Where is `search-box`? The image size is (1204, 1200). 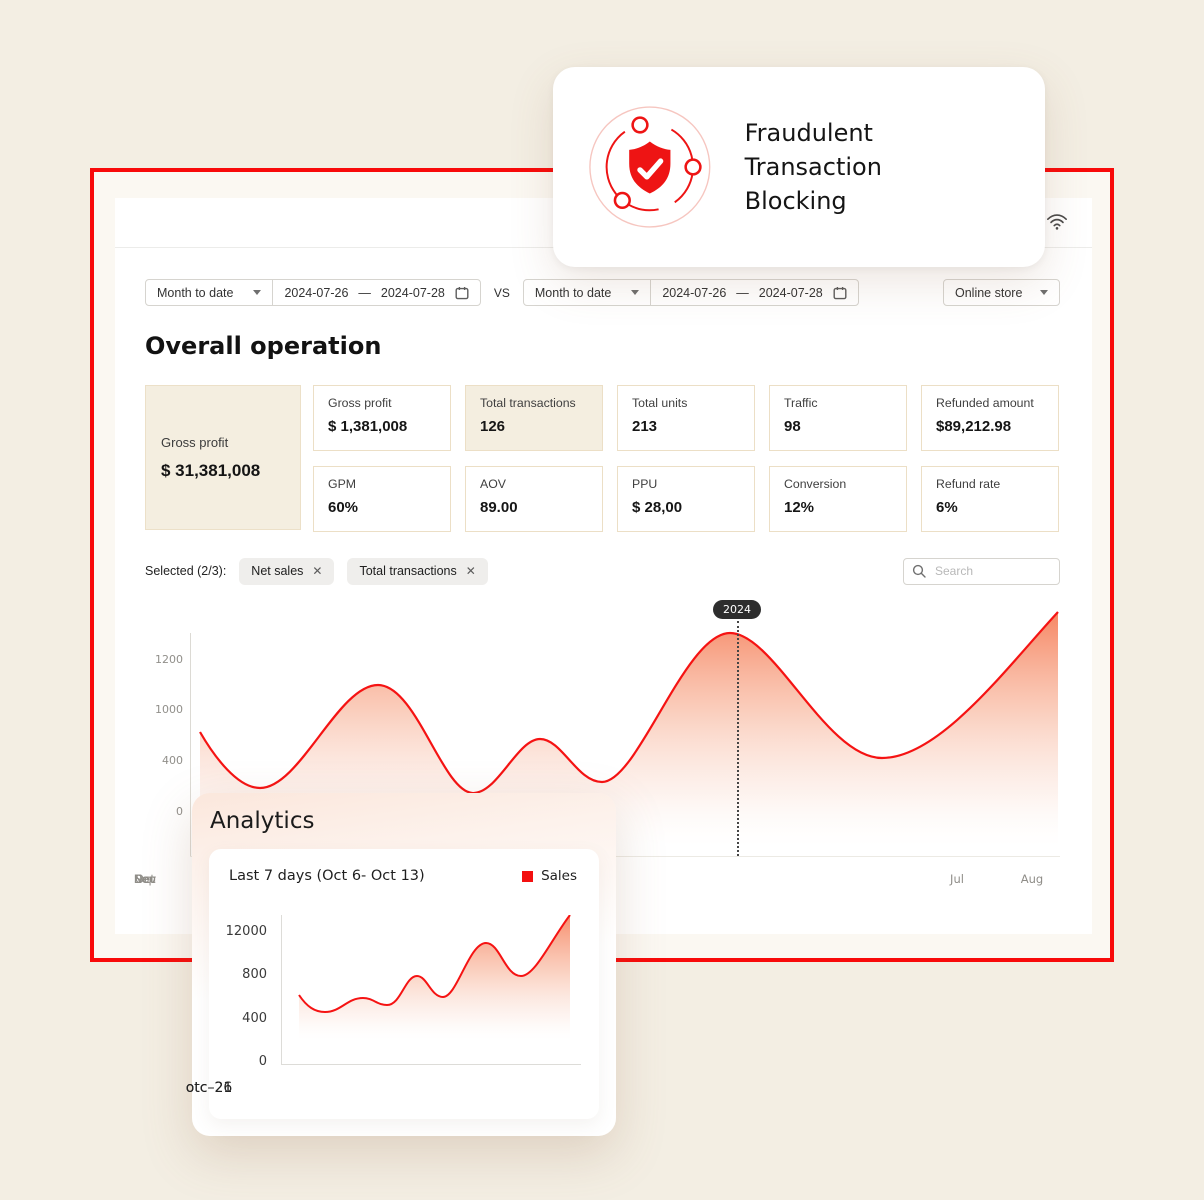
search-box is located at coordinates (981, 571).